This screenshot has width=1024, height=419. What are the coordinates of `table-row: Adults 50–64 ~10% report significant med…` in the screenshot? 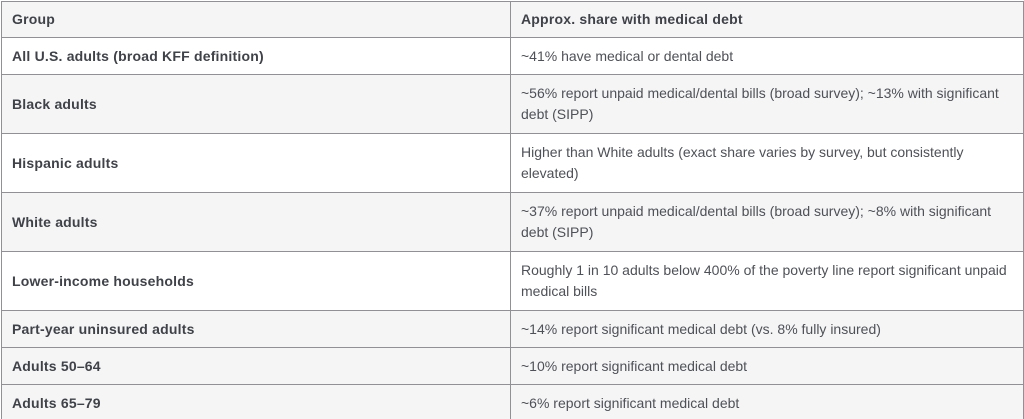 It's located at (512, 366).